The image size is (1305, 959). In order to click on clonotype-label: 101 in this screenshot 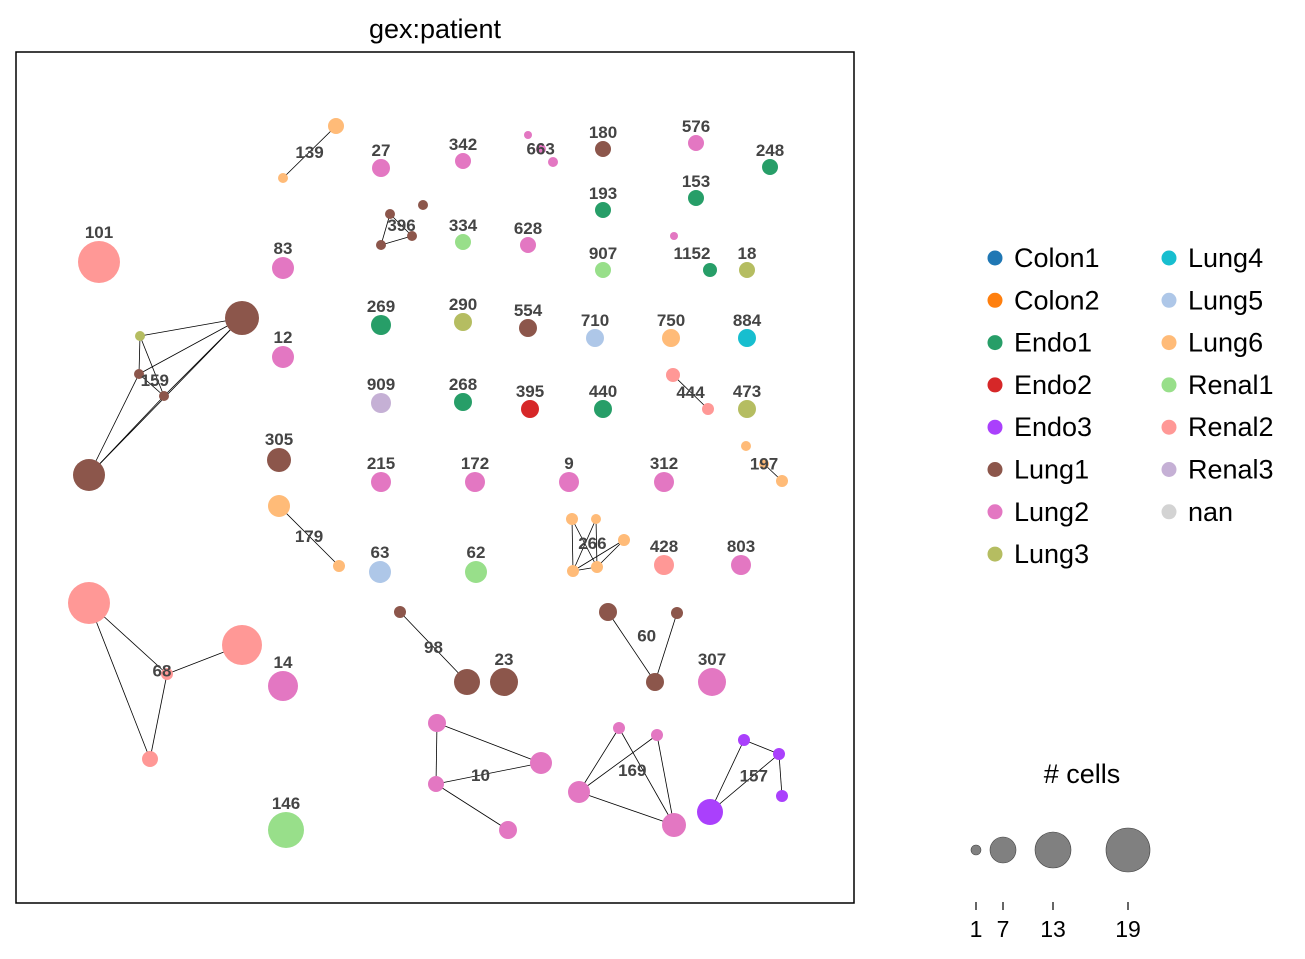, I will do `click(99, 232)`.